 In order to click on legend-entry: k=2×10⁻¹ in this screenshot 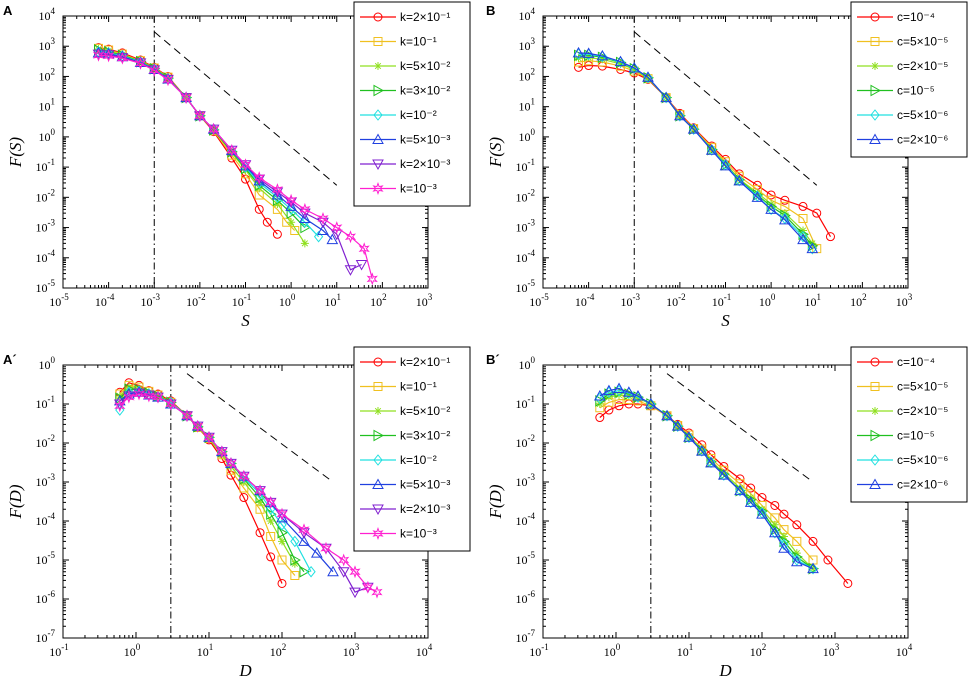, I will do `click(425, 362)`.